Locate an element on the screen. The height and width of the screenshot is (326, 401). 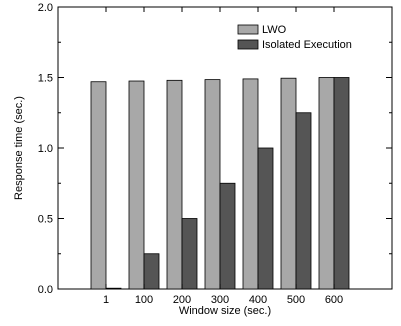
x-tick-label: 300 is located at coordinates (220, 300).